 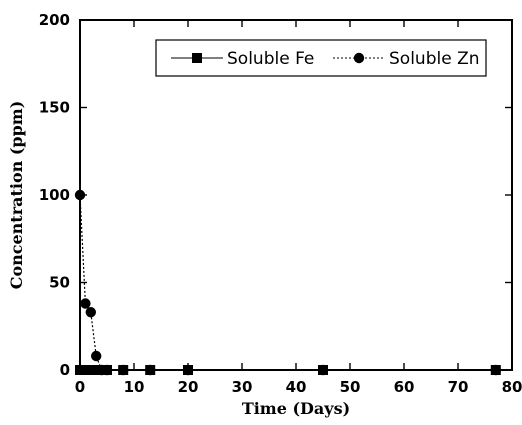 What do you see at coordinates (296, 408) in the screenshot?
I see `x-axis-title: Time (Days)` at bounding box center [296, 408].